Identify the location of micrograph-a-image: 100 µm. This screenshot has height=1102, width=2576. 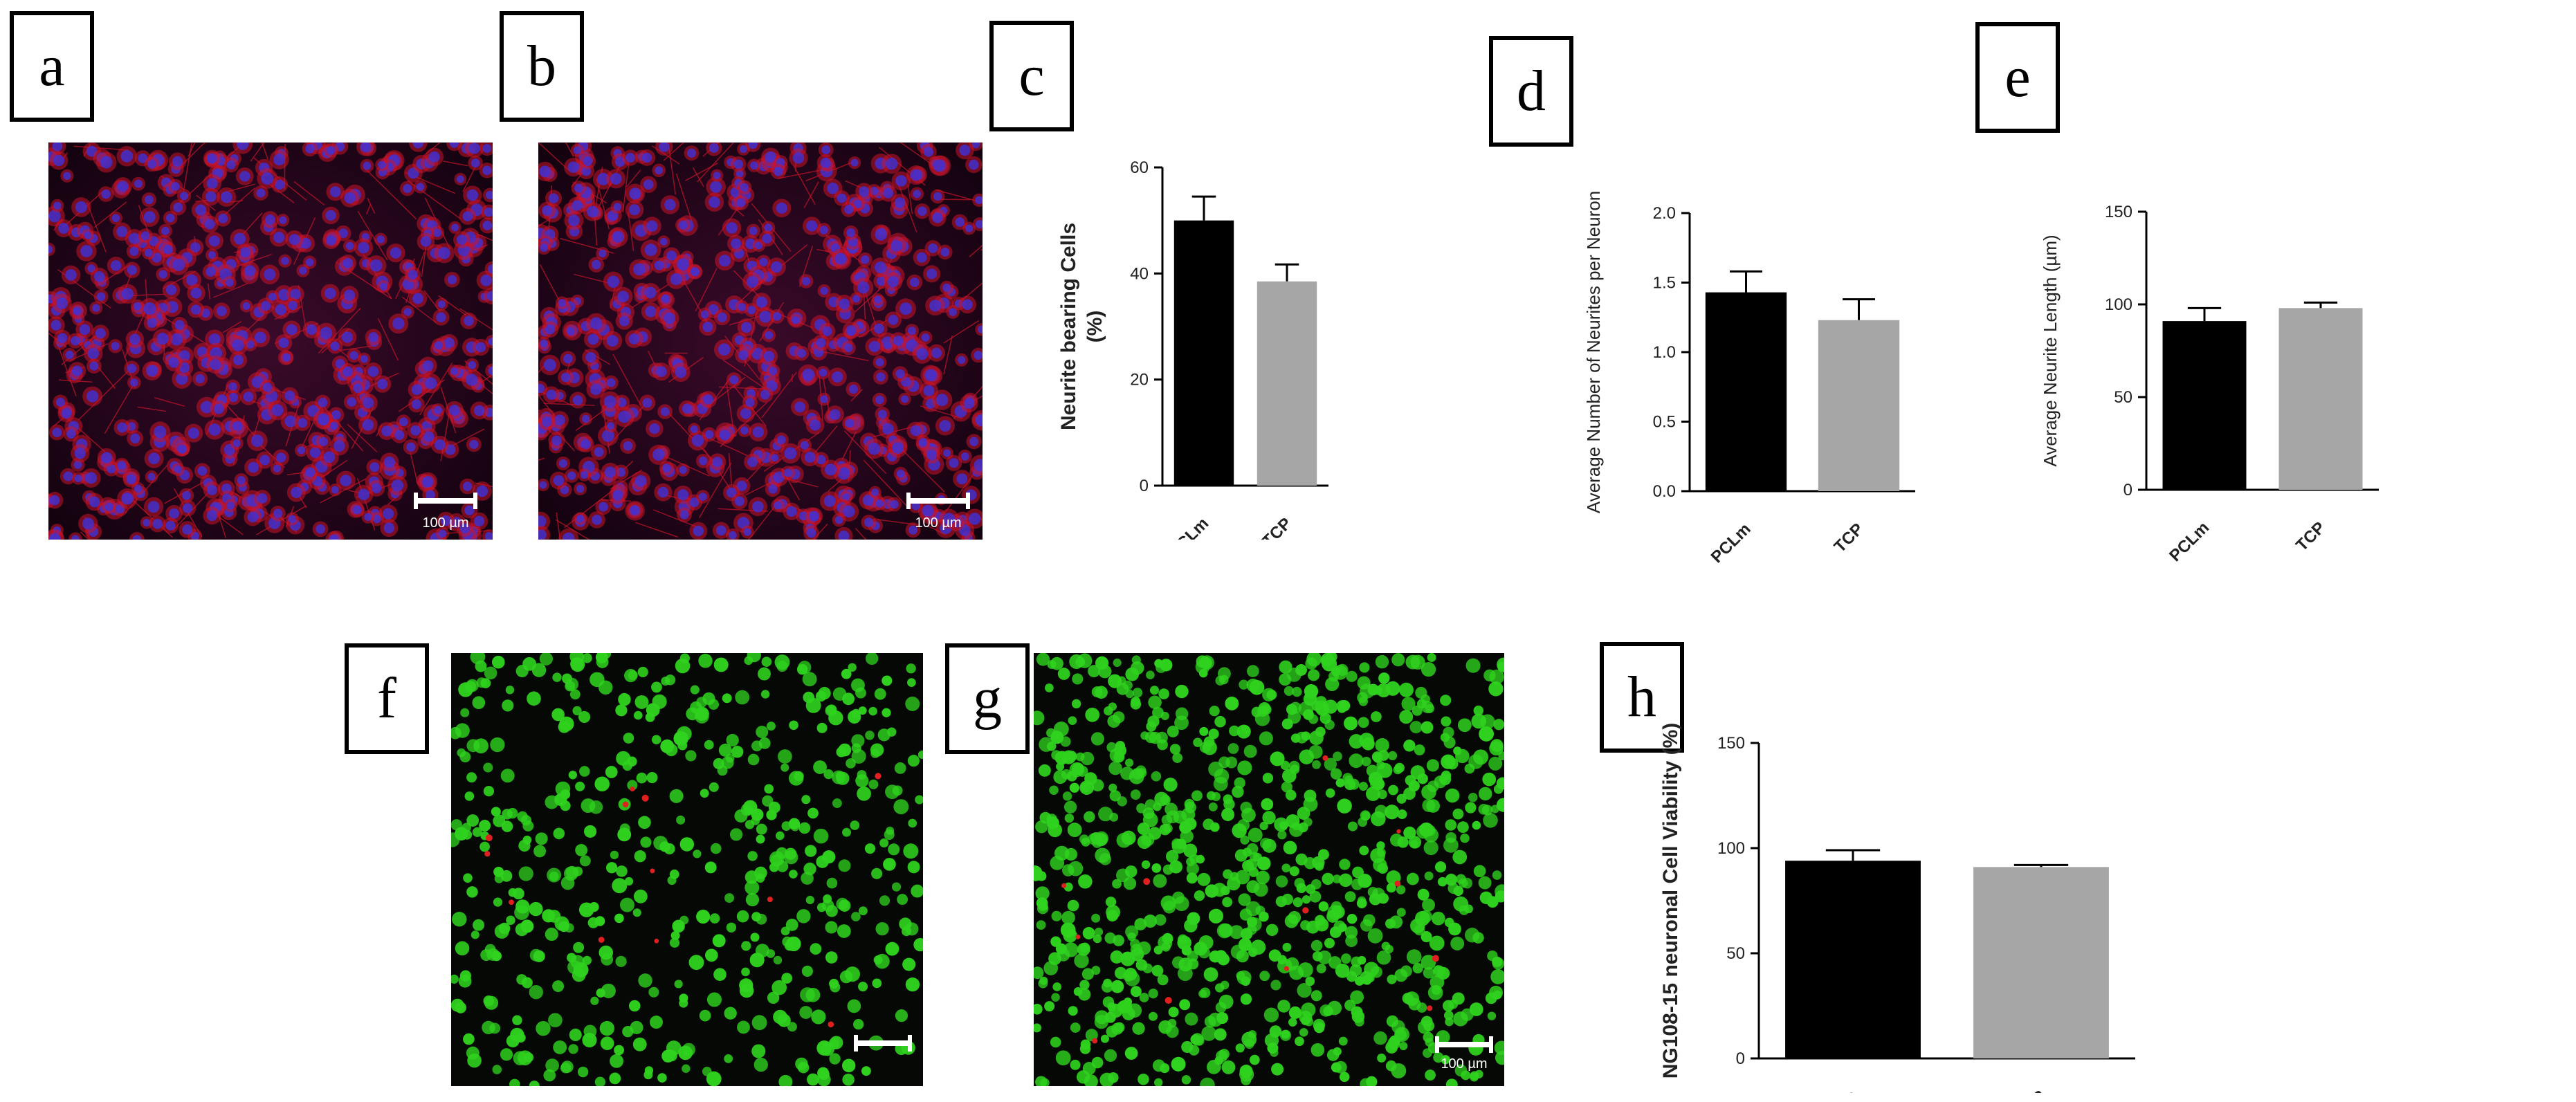
(271, 341).